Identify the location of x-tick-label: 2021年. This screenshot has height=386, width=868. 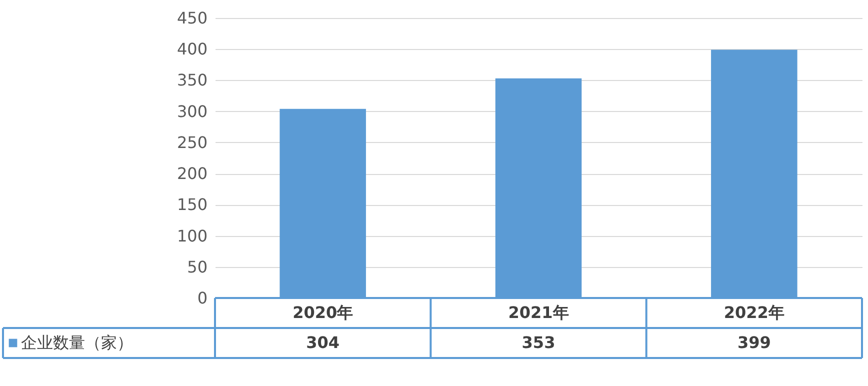
(538, 312).